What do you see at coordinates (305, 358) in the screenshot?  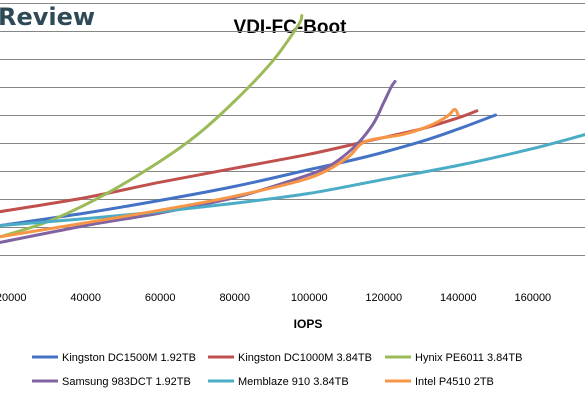 I see `legend-label-kingston-dc1000m-3-84tb: Kingston DC1000M 3.84TB` at bounding box center [305, 358].